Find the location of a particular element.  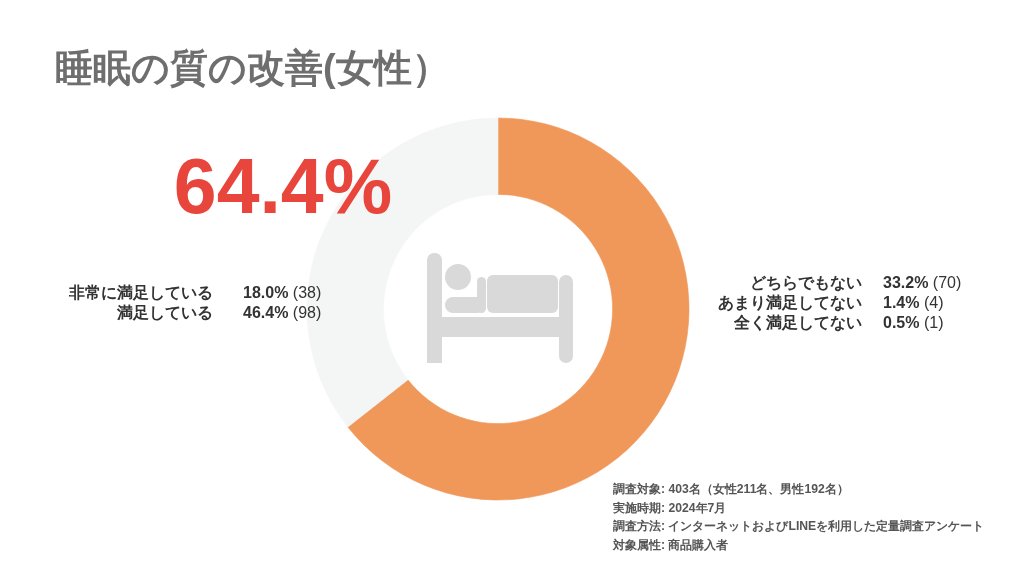

title: 睡眠の質の改善(女性） is located at coordinates (252, 68).